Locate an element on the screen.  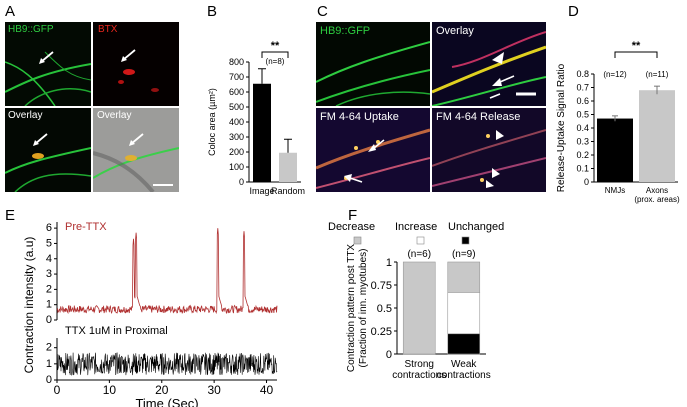
series-label-pre-ttx: Pre-TTX is located at coordinates (86, 227).